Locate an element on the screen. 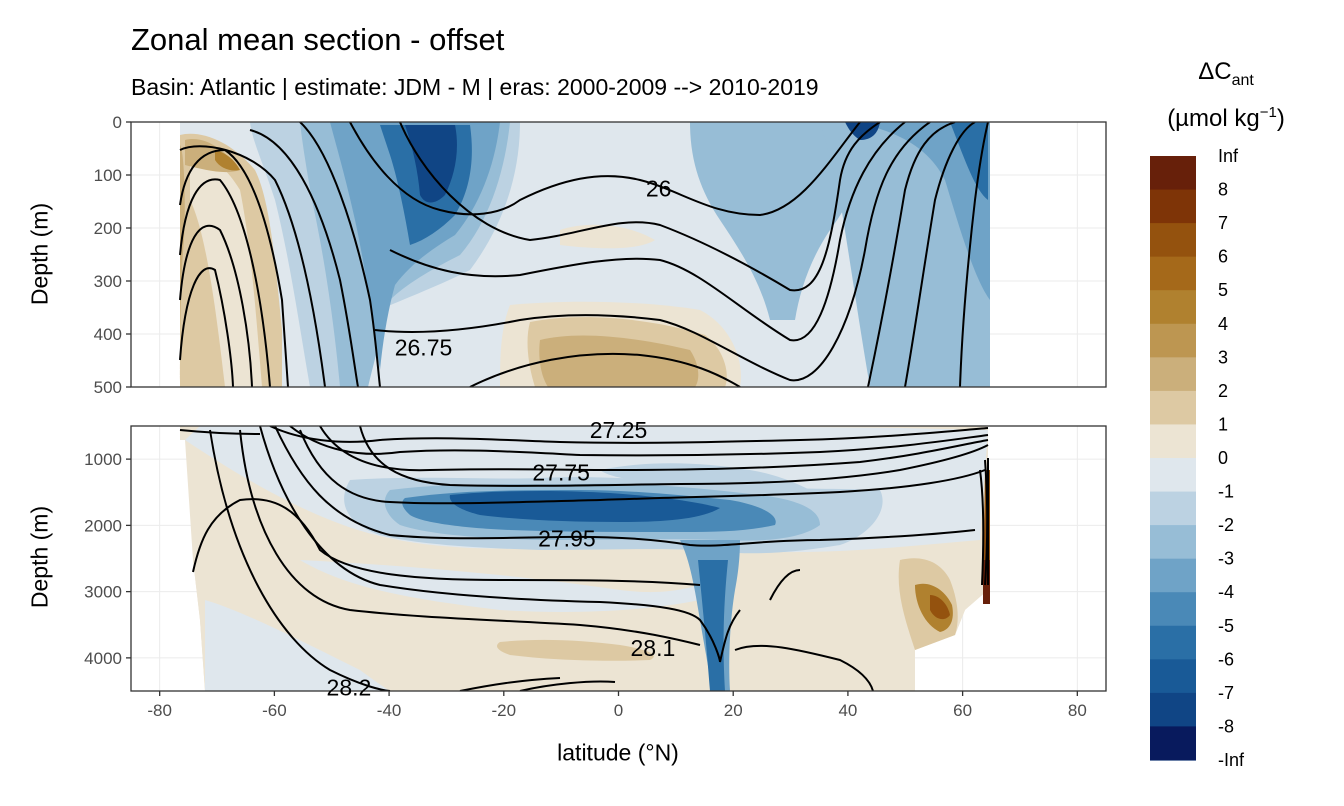  x-tick-label: 0 is located at coordinates (618, 710).